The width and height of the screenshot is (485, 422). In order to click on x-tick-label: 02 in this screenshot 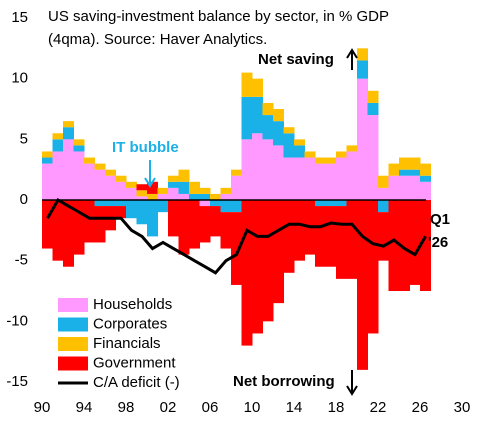, I will do `click(168, 407)`.